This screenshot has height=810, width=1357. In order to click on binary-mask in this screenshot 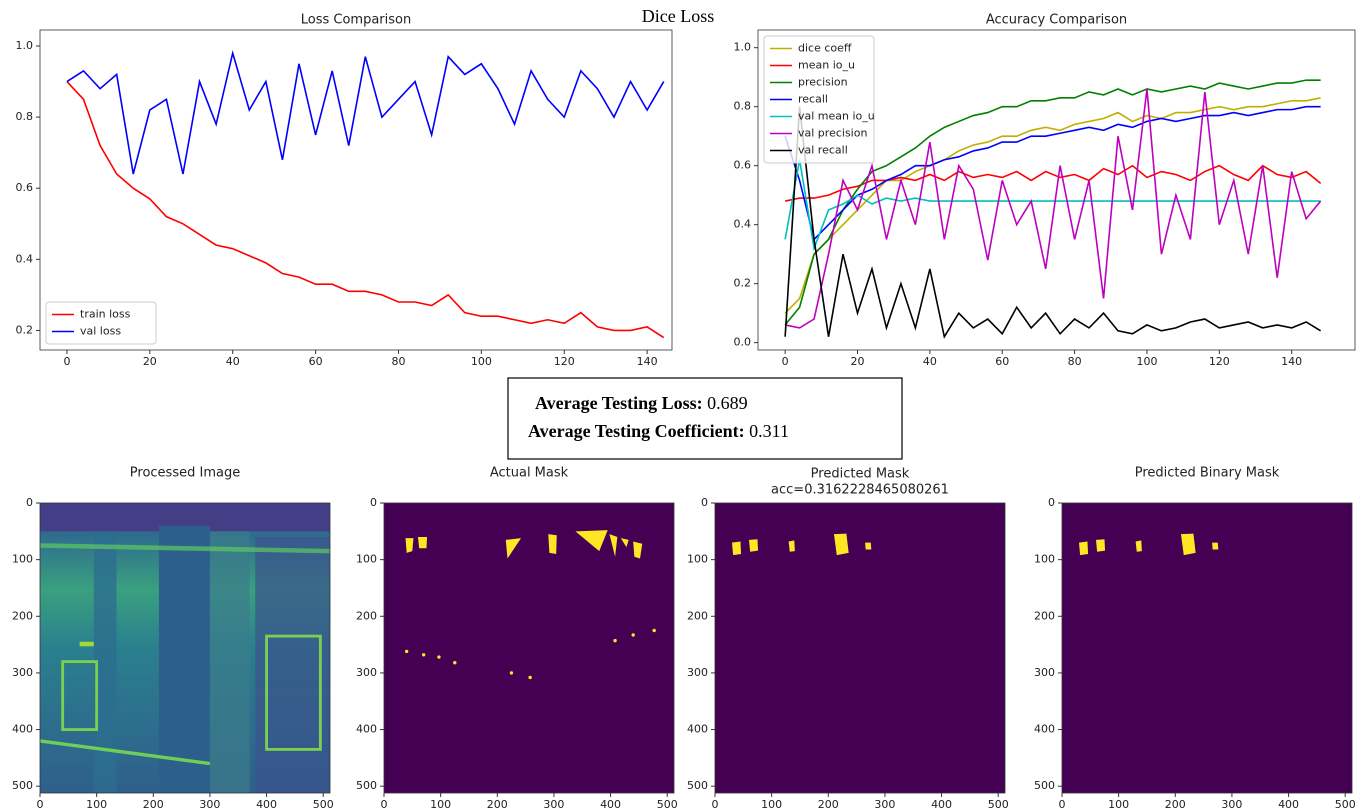, I will do `click(1207, 648)`.